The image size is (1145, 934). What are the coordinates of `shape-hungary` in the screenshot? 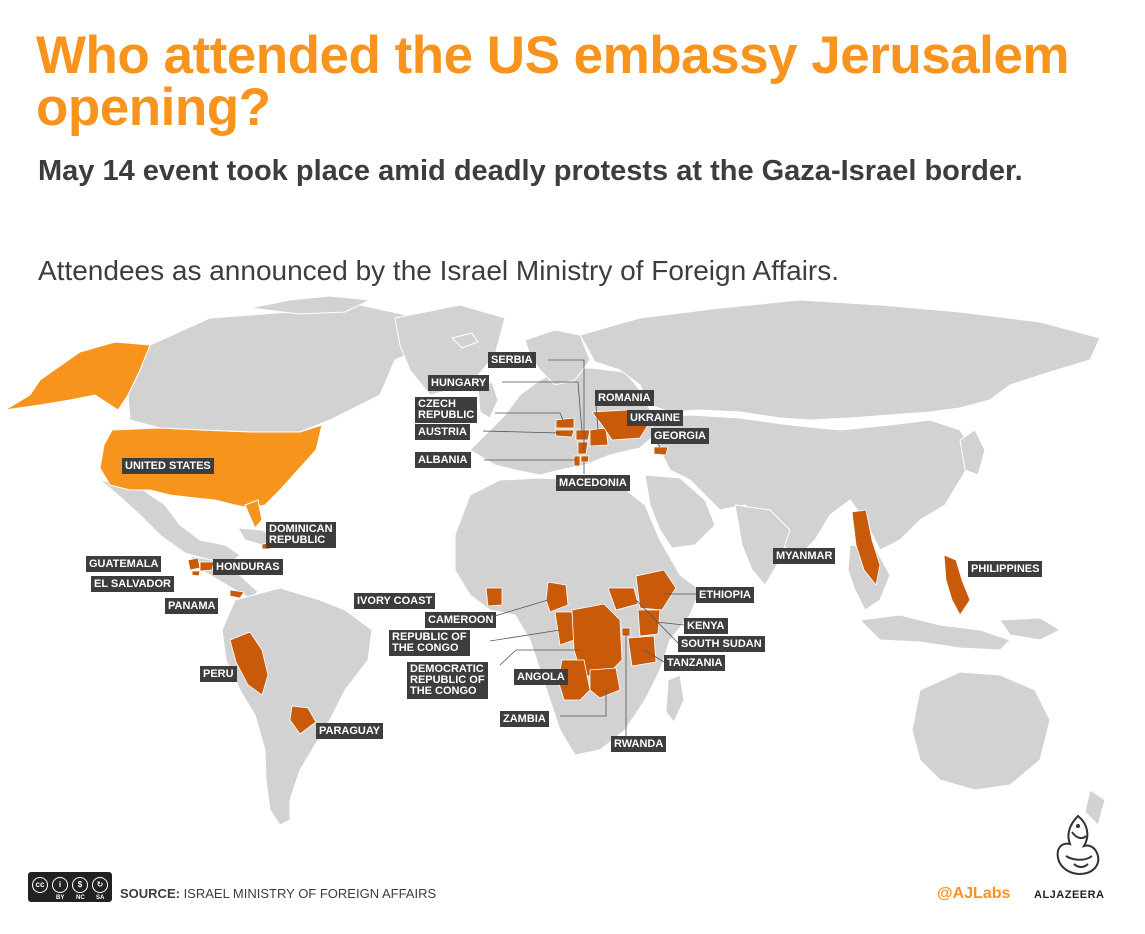 It's located at (583, 435).